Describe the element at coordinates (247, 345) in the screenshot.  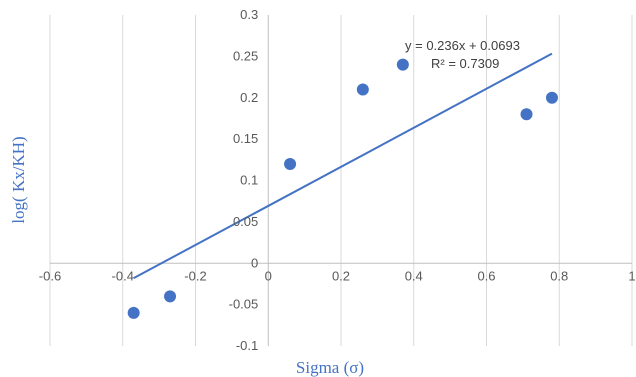
I see `y-tick-label: -0.1` at that location.